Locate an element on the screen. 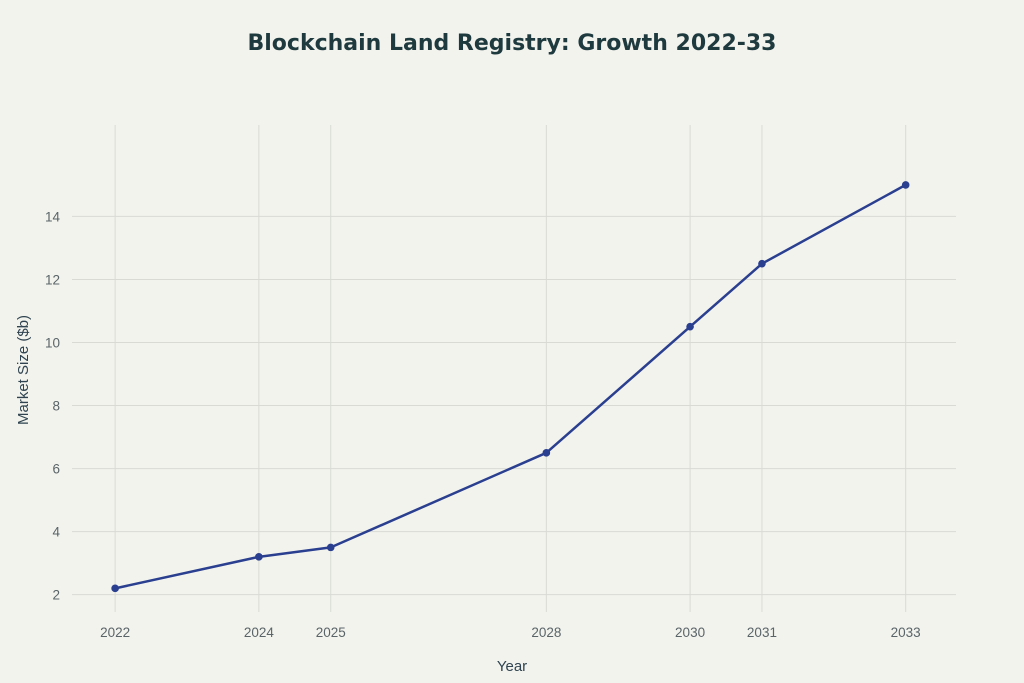 This screenshot has height=683, width=1024. x-tick-label: 2024 is located at coordinates (259, 632).